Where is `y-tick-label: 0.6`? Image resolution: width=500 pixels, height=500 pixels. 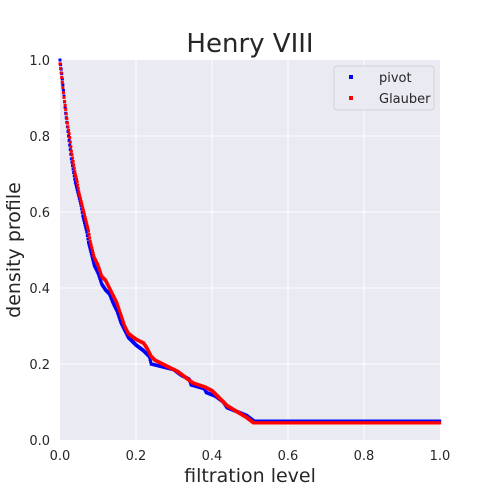
y-tick-label: 0.6 is located at coordinates (39, 213).